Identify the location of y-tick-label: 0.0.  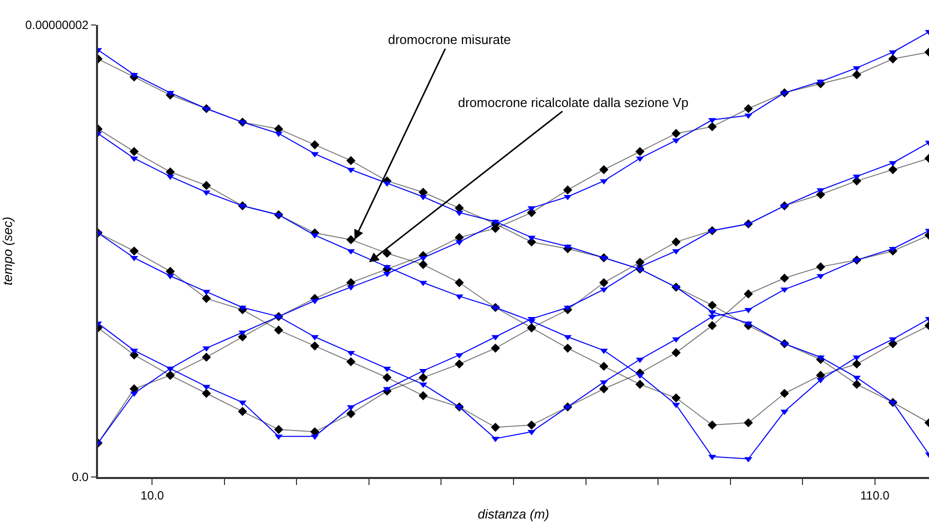
(80, 477).